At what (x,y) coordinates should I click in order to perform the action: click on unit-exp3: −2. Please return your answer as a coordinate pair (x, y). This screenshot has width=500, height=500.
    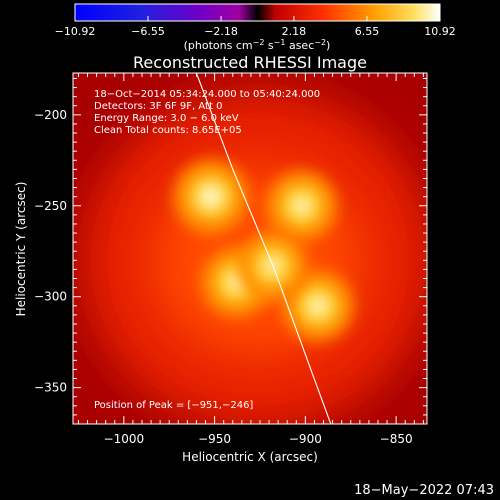
    Looking at the image, I should click on (320, 42).